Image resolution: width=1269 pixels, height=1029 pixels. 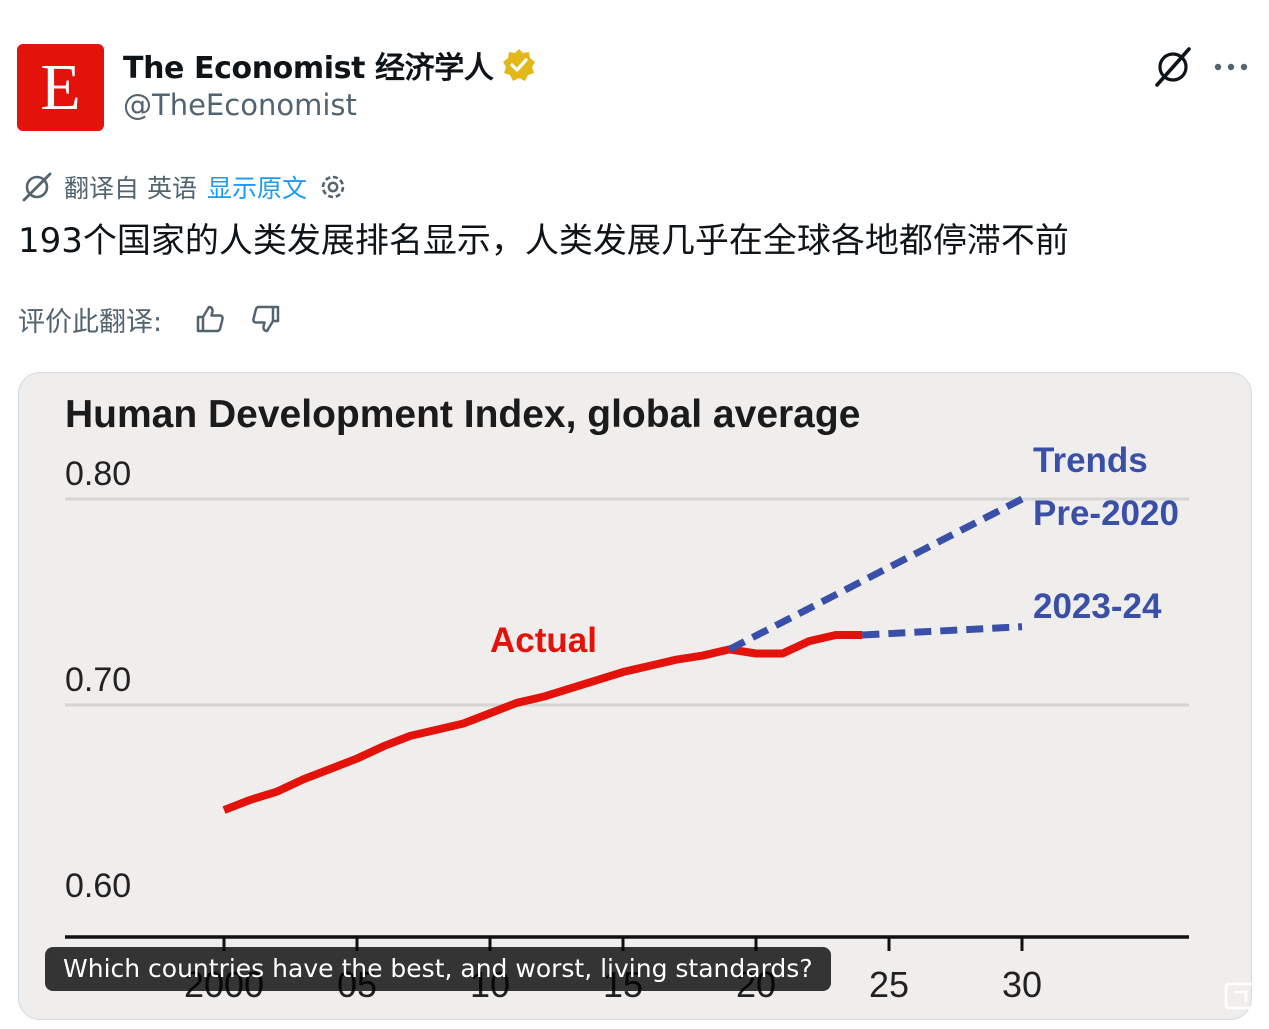 I want to click on translation-bar: 翻译自 英语 显示原文, so click(x=184, y=187).